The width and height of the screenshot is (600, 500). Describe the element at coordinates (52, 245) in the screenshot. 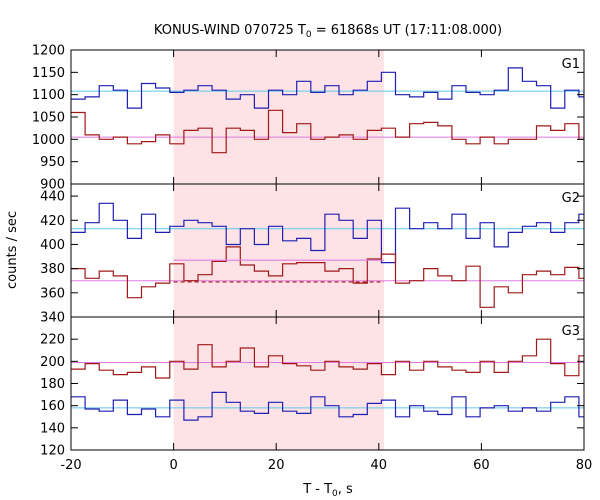

I see `y-tick-label: 400` at that location.